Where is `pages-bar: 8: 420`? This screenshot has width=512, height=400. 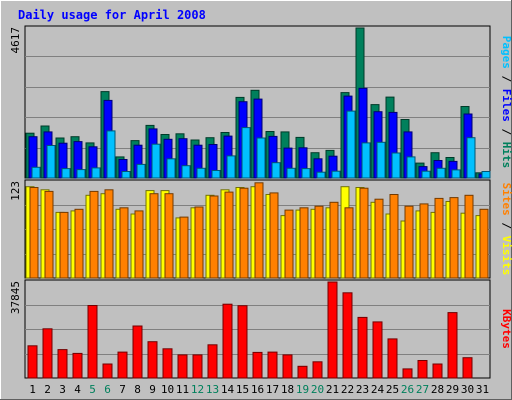
pages-bar: 8: 420 is located at coordinates (141, 171).